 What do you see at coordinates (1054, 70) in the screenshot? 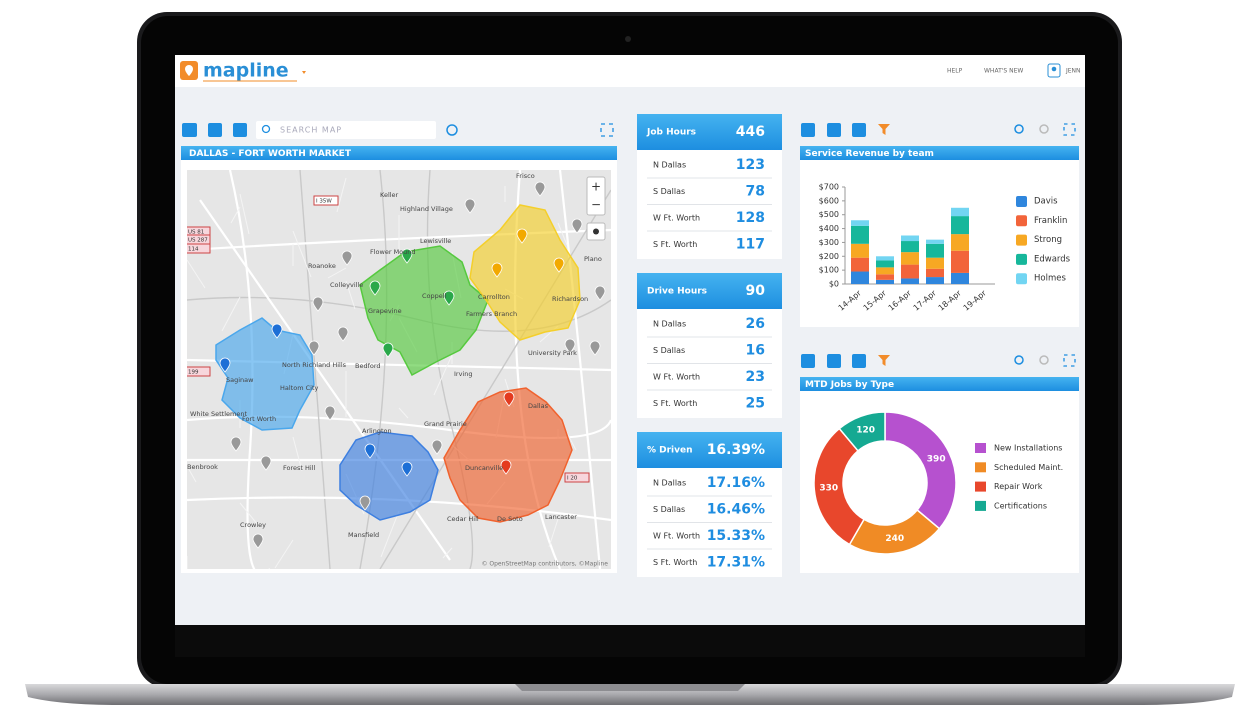
I see `user-icon` at bounding box center [1054, 70].